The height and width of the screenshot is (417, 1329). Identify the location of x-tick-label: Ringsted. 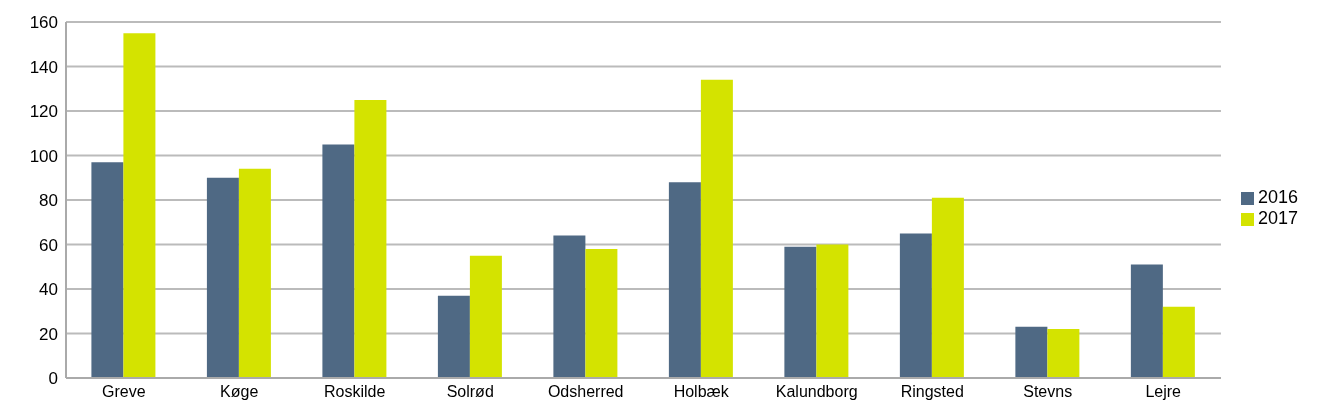
(932, 392).